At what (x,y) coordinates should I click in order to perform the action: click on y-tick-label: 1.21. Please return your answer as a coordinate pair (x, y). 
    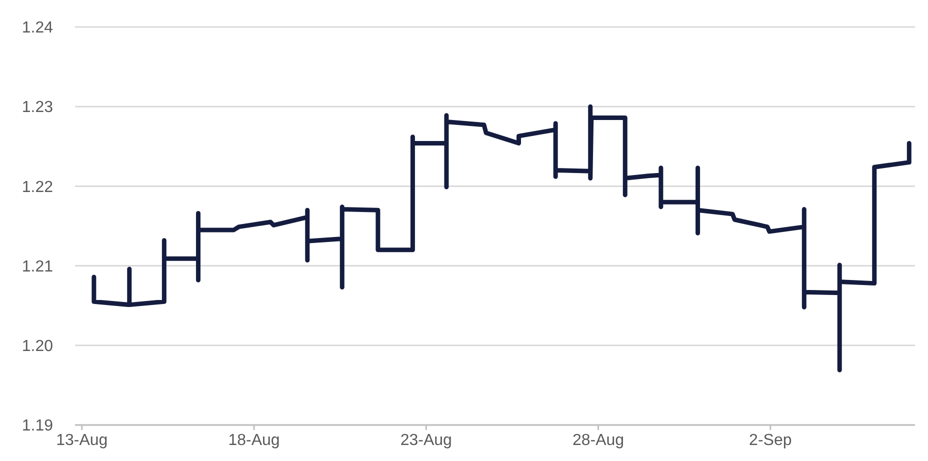
    Looking at the image, I should click on (38, 267).